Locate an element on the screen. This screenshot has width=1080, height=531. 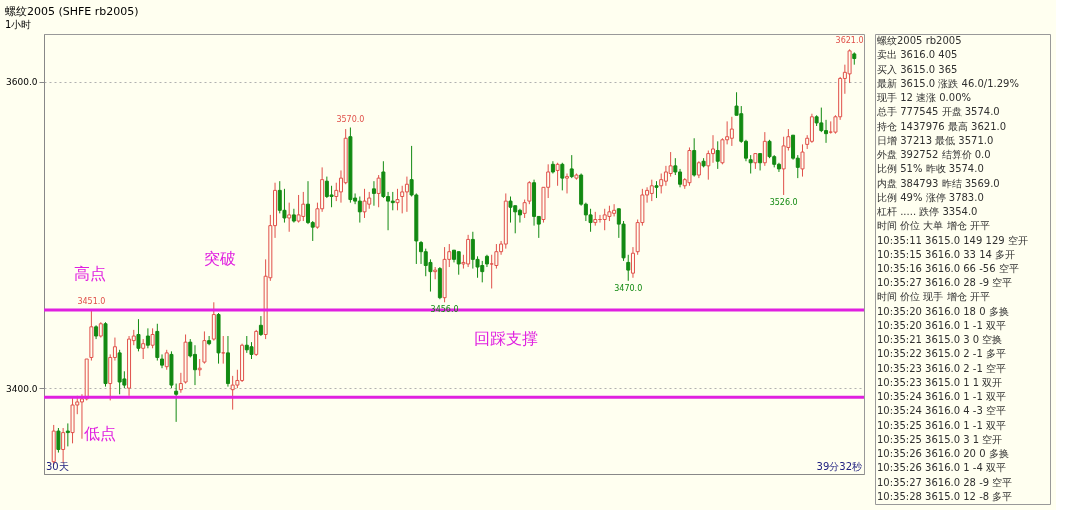
text: 最新 3615.0 涨跌 46.0/1.29% is located at coordinates (948, 83).